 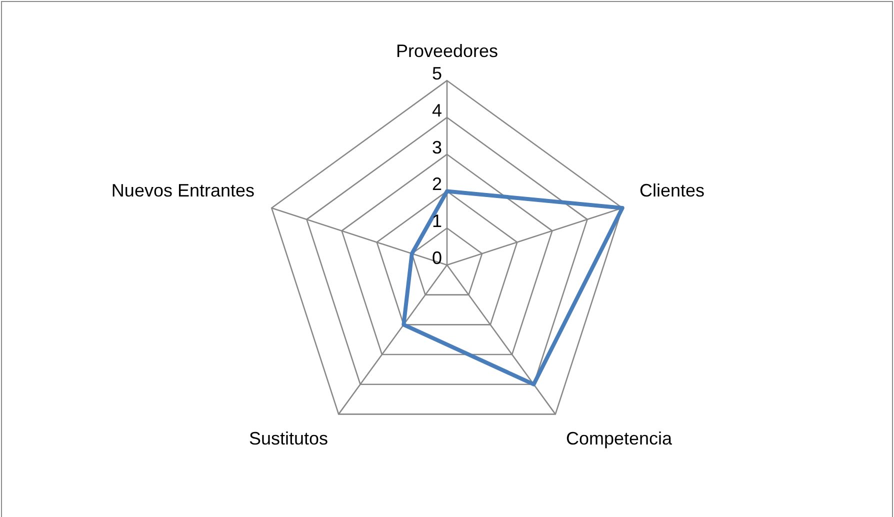 I want to click on y-tick-label: 2, so click(x=437, y=184).